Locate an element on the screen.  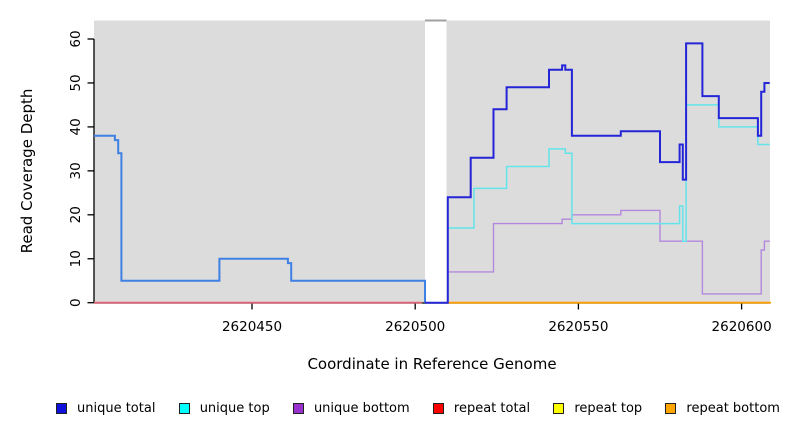
legend-item: repeat top is located at coordinates (597, 408).